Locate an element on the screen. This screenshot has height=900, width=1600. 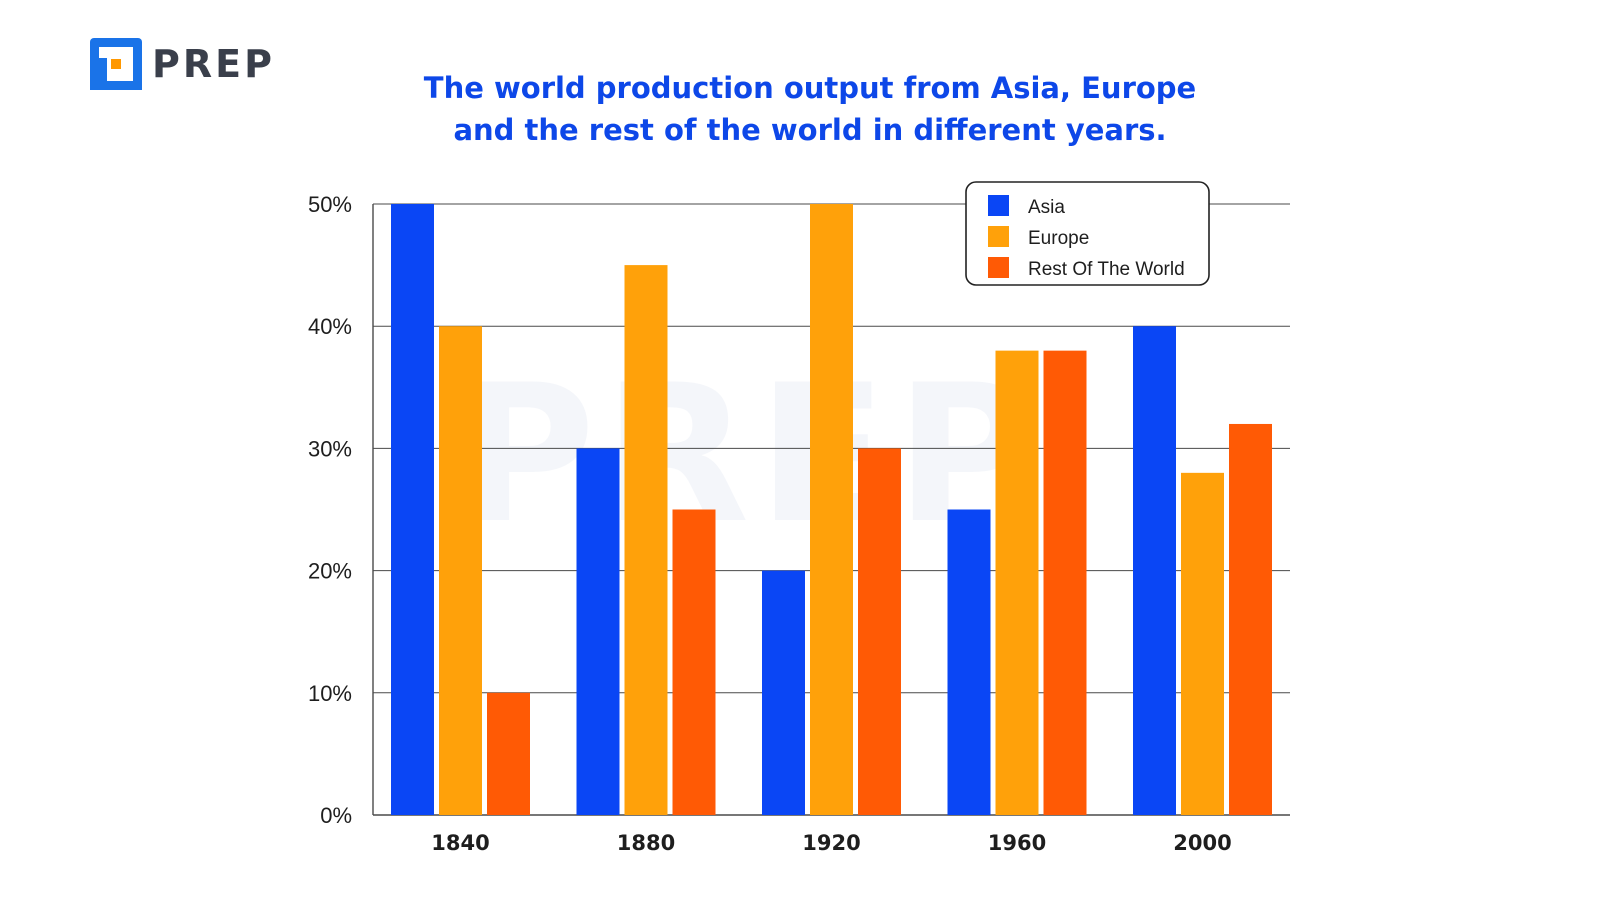
prep-logo: PREP is located at coordinates (182, 64).